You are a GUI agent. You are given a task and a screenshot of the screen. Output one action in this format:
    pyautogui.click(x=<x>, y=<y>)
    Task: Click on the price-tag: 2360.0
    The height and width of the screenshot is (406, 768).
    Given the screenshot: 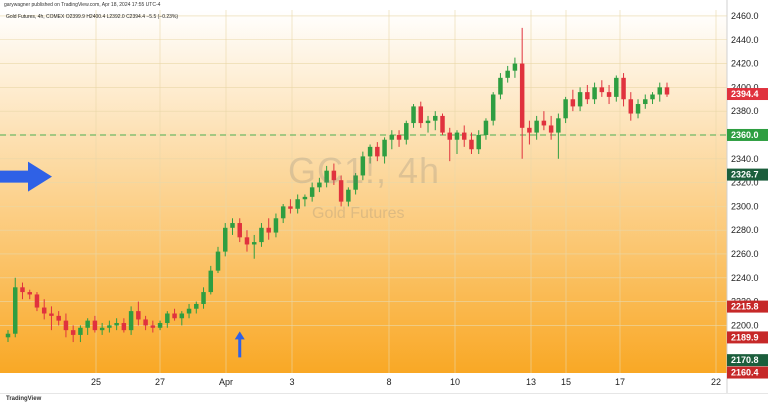 What is the action you would take?
    pyautogui.click(x=747, y=134)
    